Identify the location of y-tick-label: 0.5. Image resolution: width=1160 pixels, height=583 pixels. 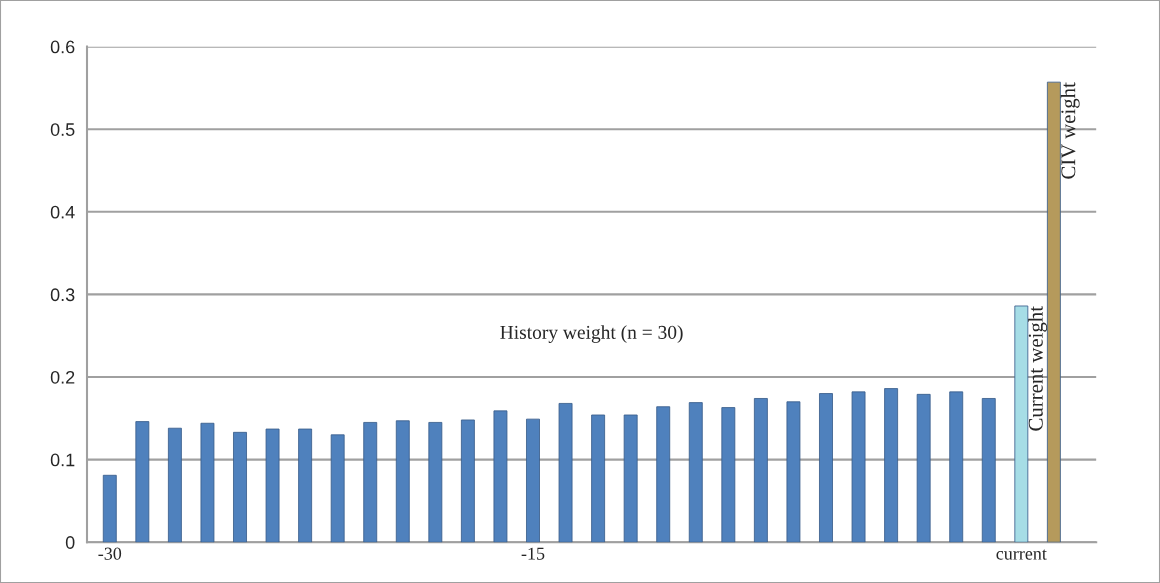
(62, 129).